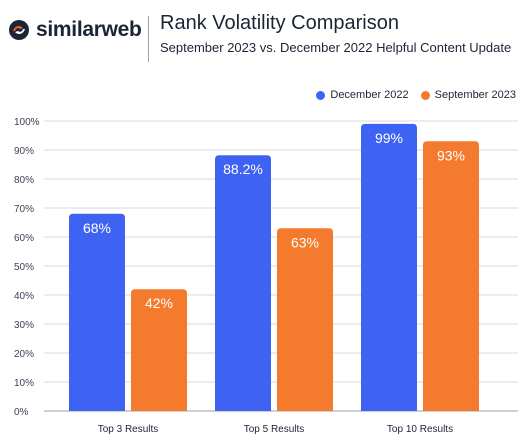 This screenshot has width=530, height=443. What do you see at coordinates (24, 325) in the screenshot?
I see `y-tick-label: 30%` at bounding box center [24, 325].